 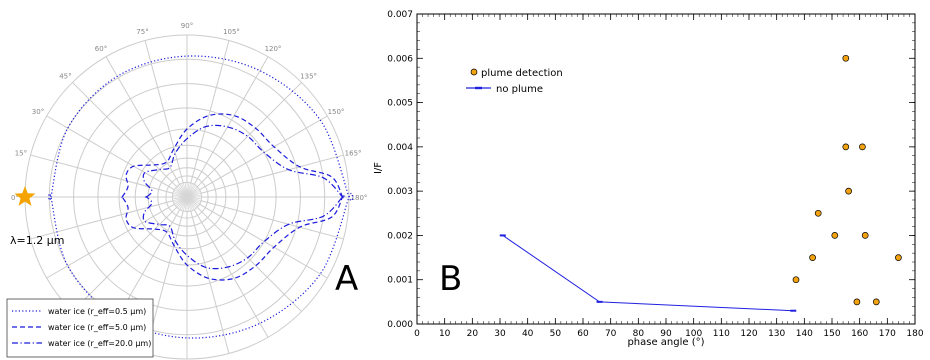 I want to click on angle-tick-label: 30°, so click(x=38, y=112).